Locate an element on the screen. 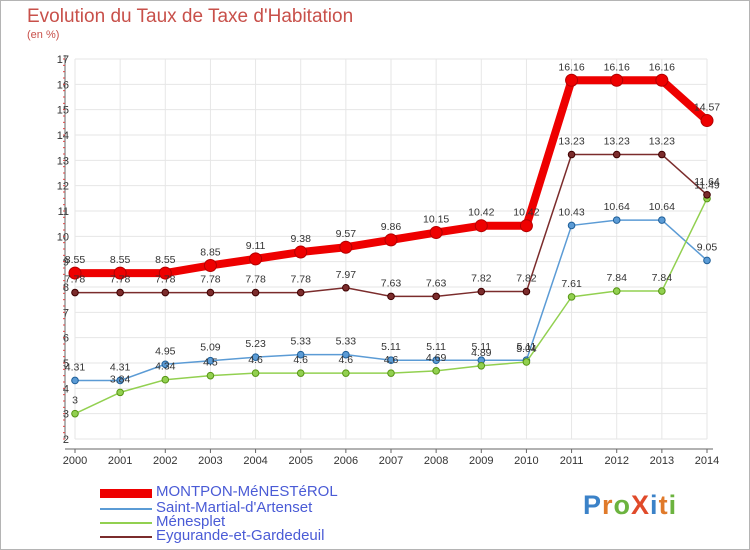  data-label: 9.11 is located at coordinates (256, 246).